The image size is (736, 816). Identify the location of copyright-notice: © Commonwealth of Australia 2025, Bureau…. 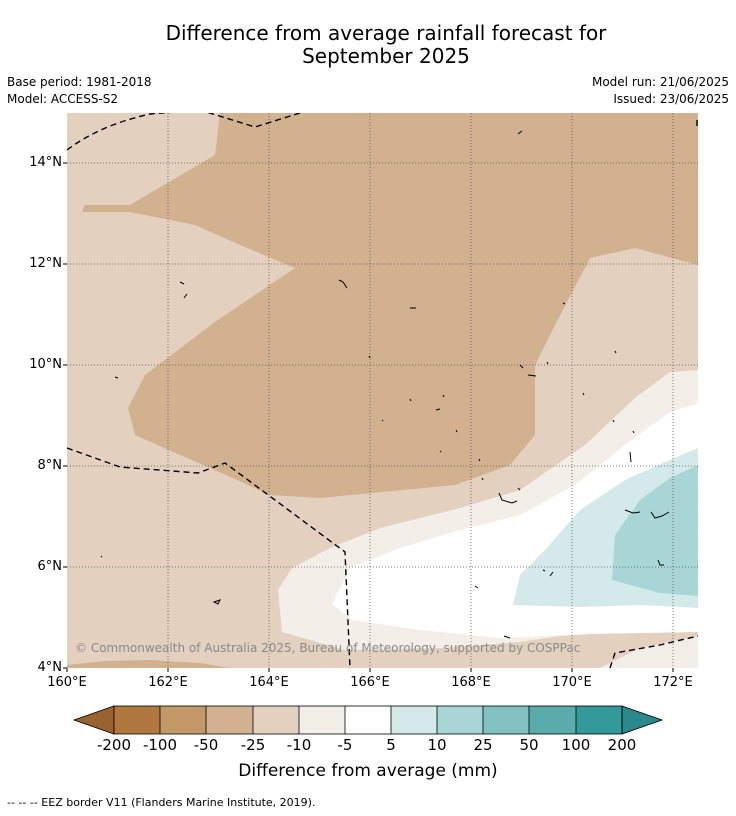
(328, 648).